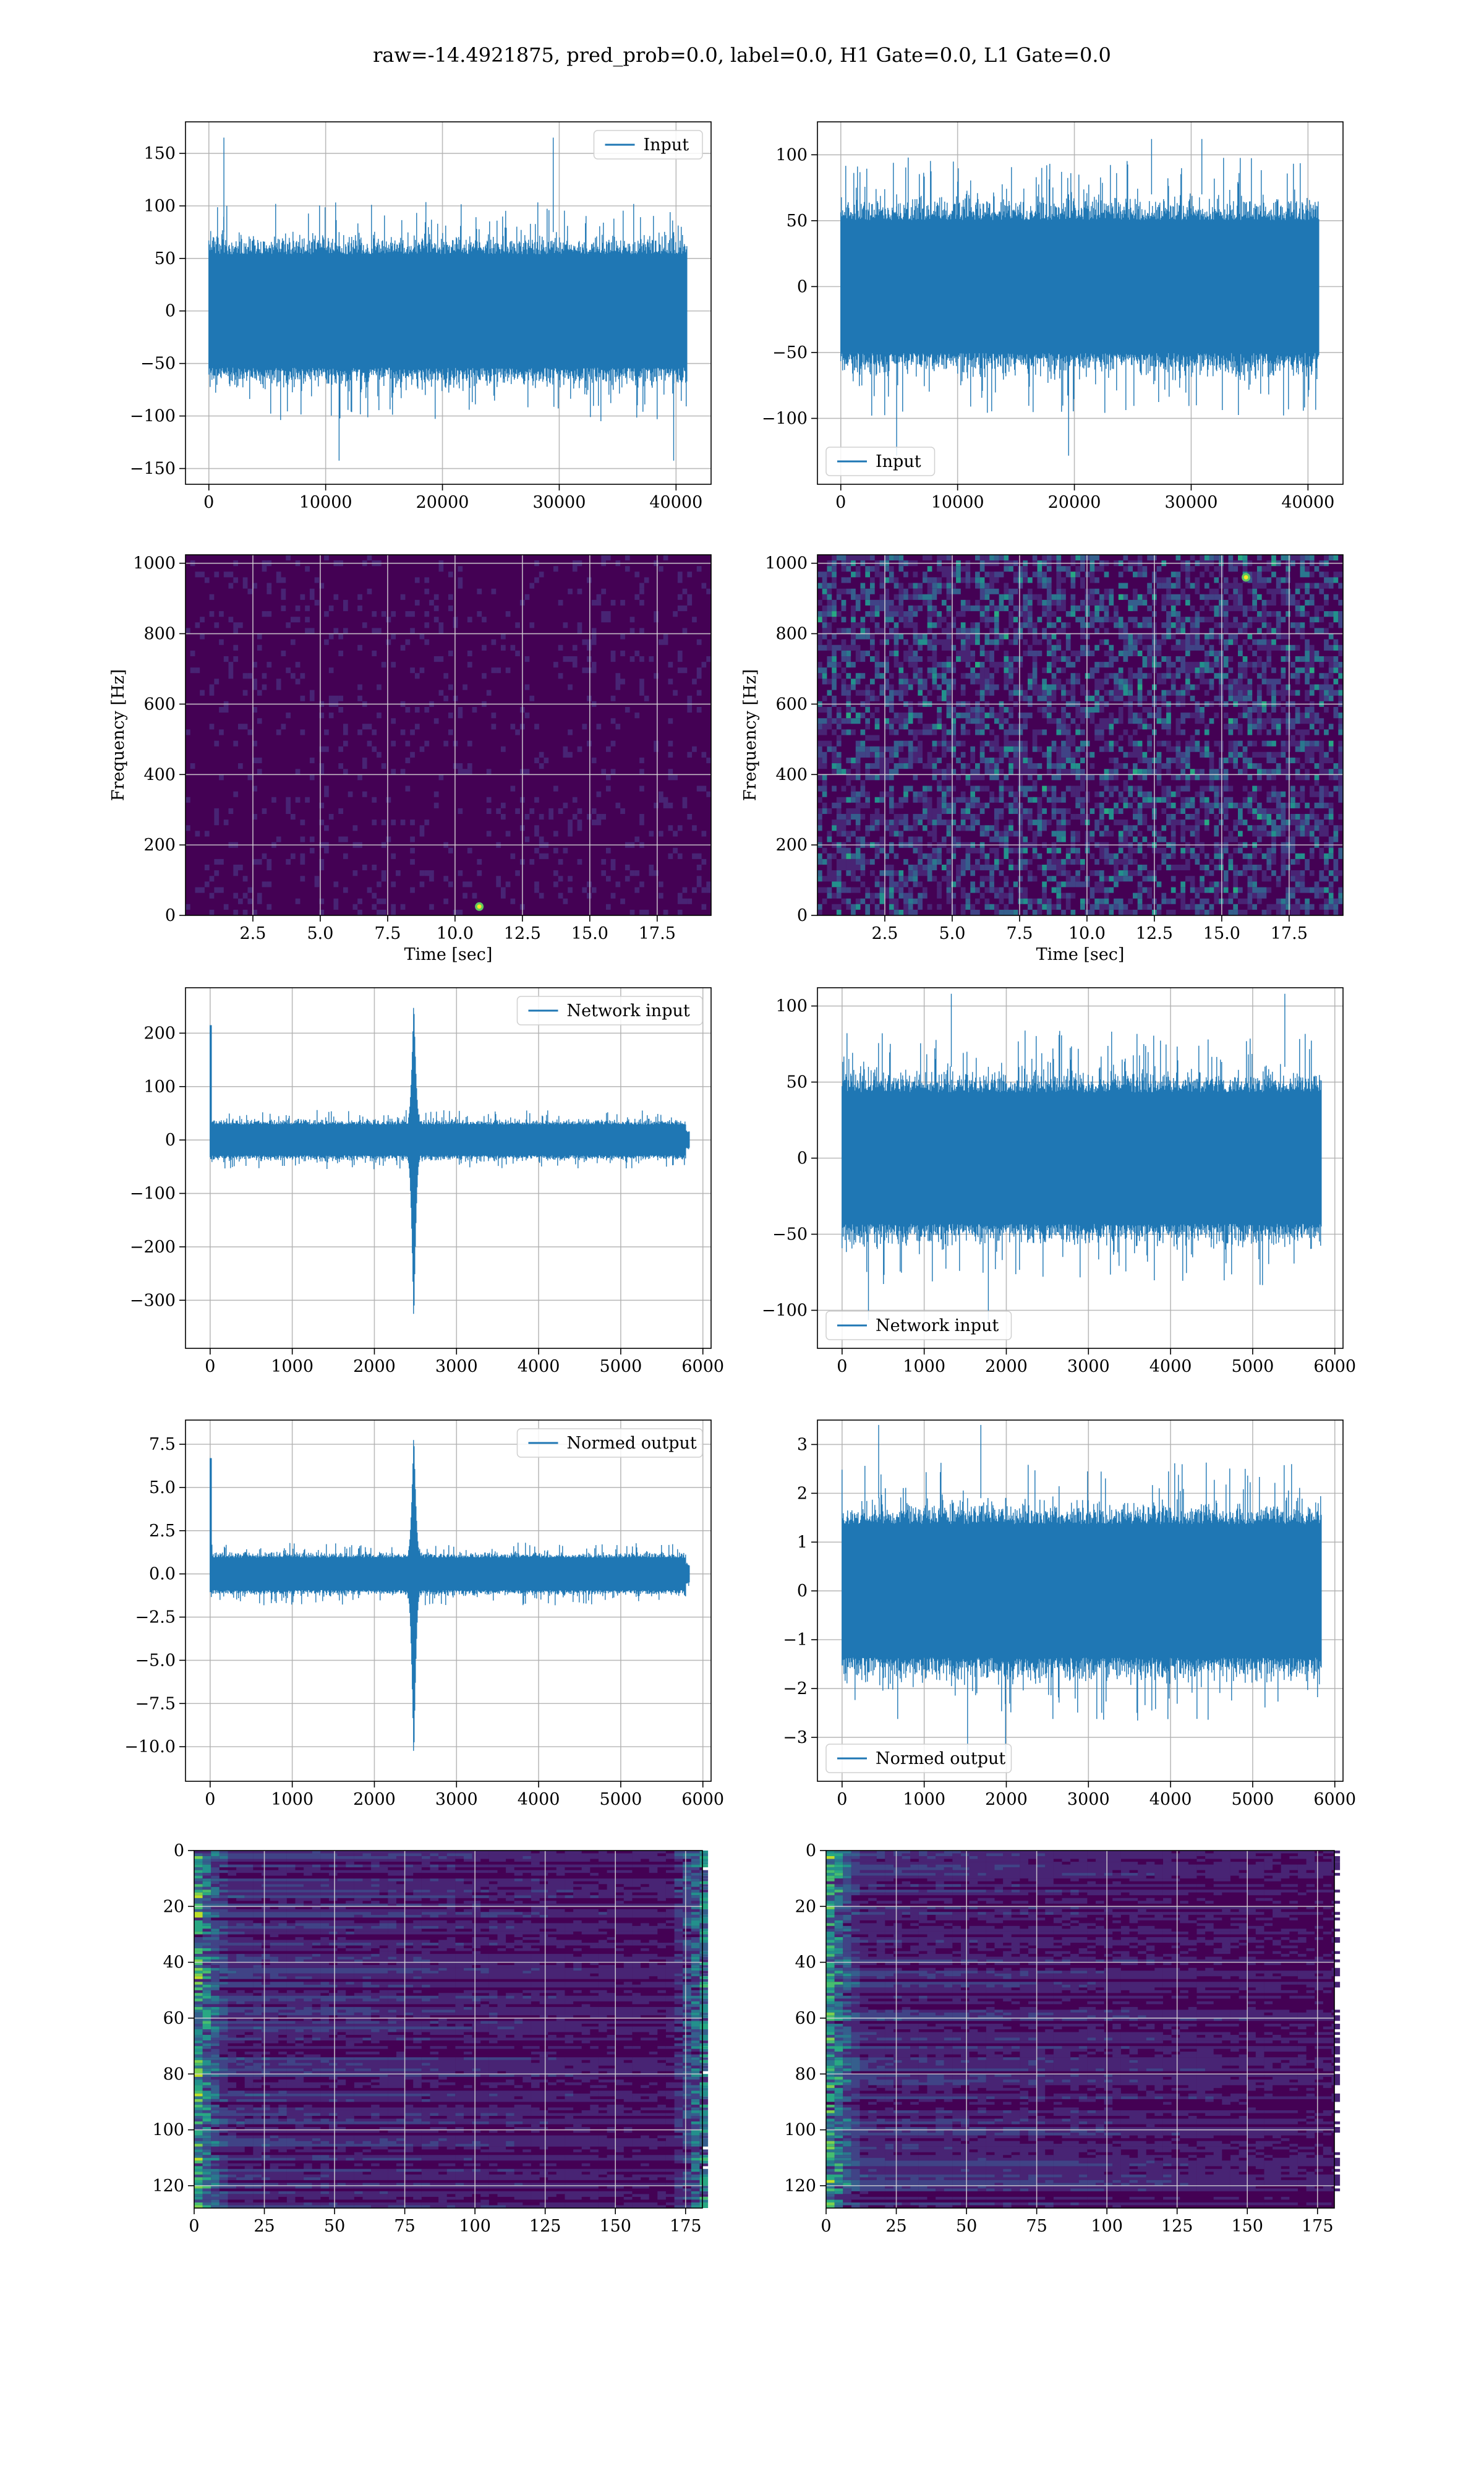  Describe the element at coordinates (456, 1366) in the screenshot. I see `network-left-xtick-label: 3000` at that location.